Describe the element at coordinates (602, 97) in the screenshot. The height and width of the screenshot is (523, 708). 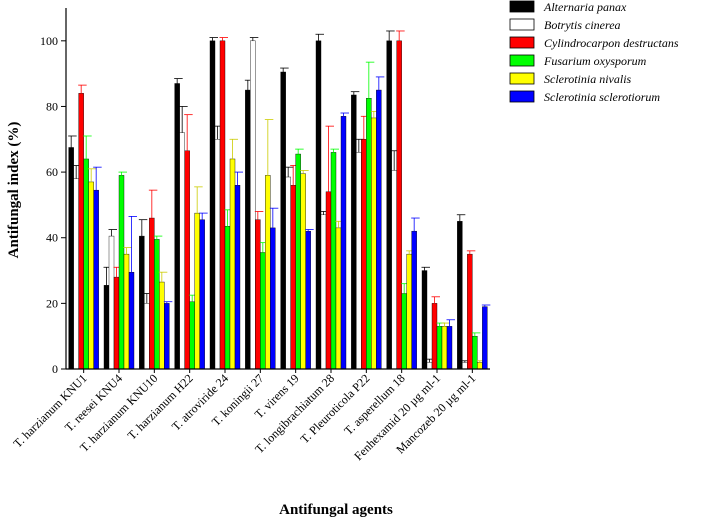
I see `legend-label-6: Sclerotinia sclerotiorum` at that location.